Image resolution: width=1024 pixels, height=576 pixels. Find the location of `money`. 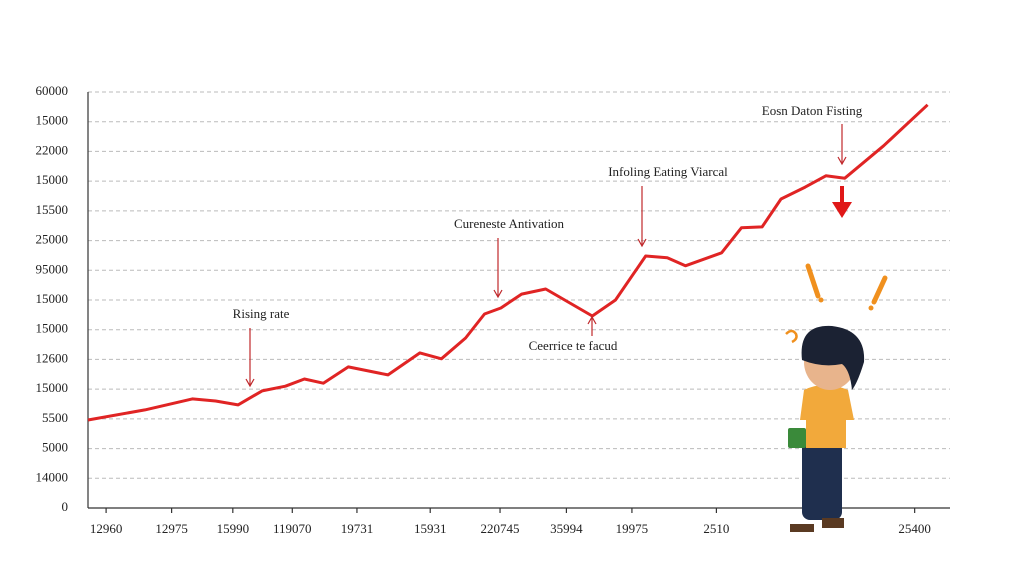

money is located at coordinates (797, 438).